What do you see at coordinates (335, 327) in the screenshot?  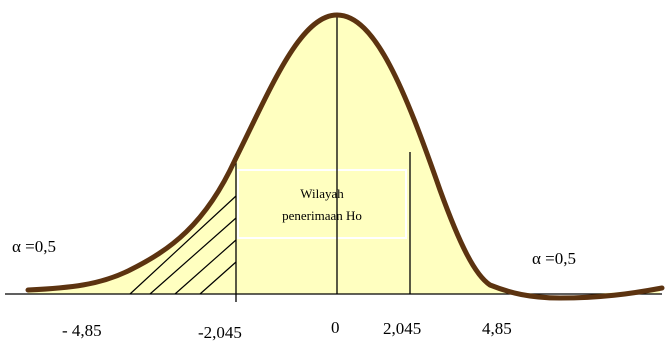 I see `tick-label-zero: 0` at bounding box center [335, 327].